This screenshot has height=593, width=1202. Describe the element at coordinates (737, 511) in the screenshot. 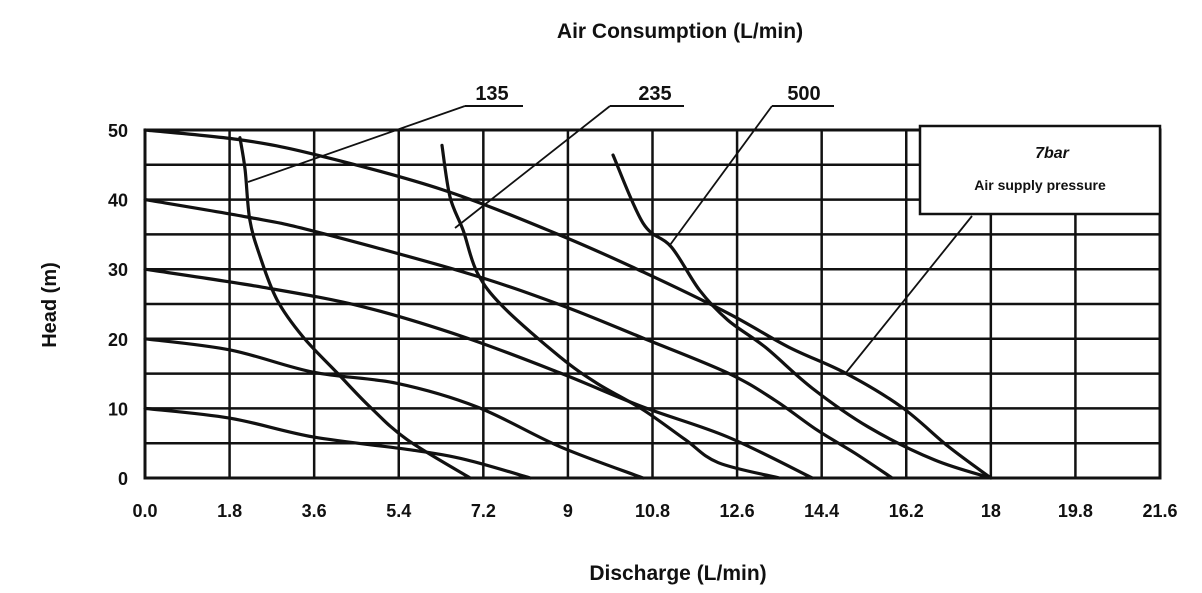

I see `x-tick-label: 12.6` at that location.